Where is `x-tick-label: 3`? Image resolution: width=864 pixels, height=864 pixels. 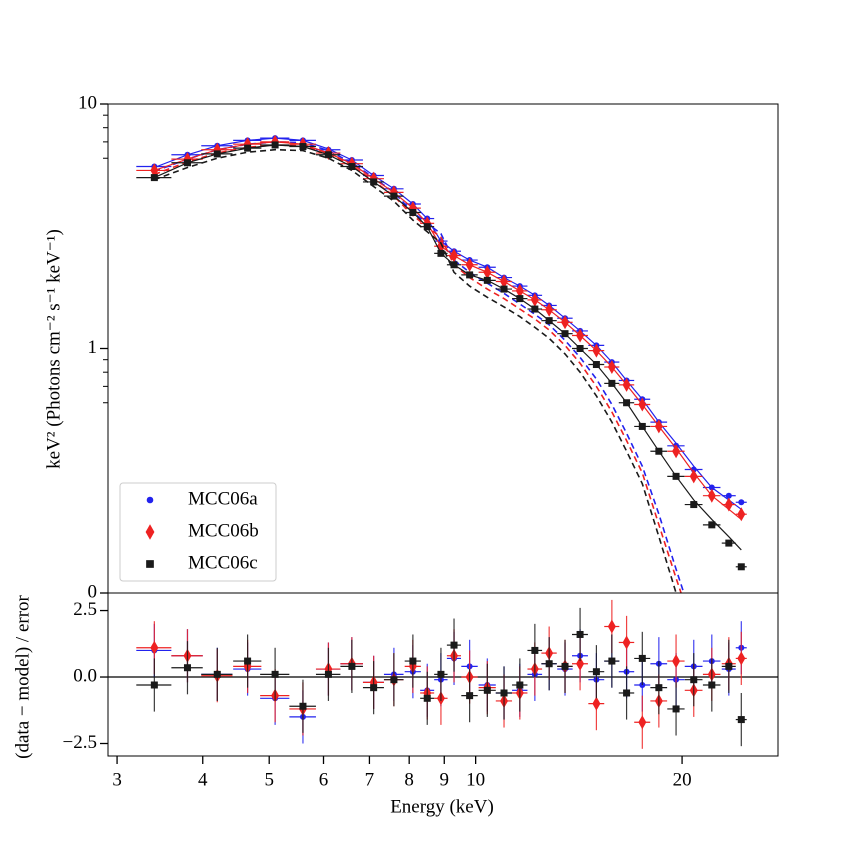 x-tick-label: 3 is located at coordinates (117, 779).